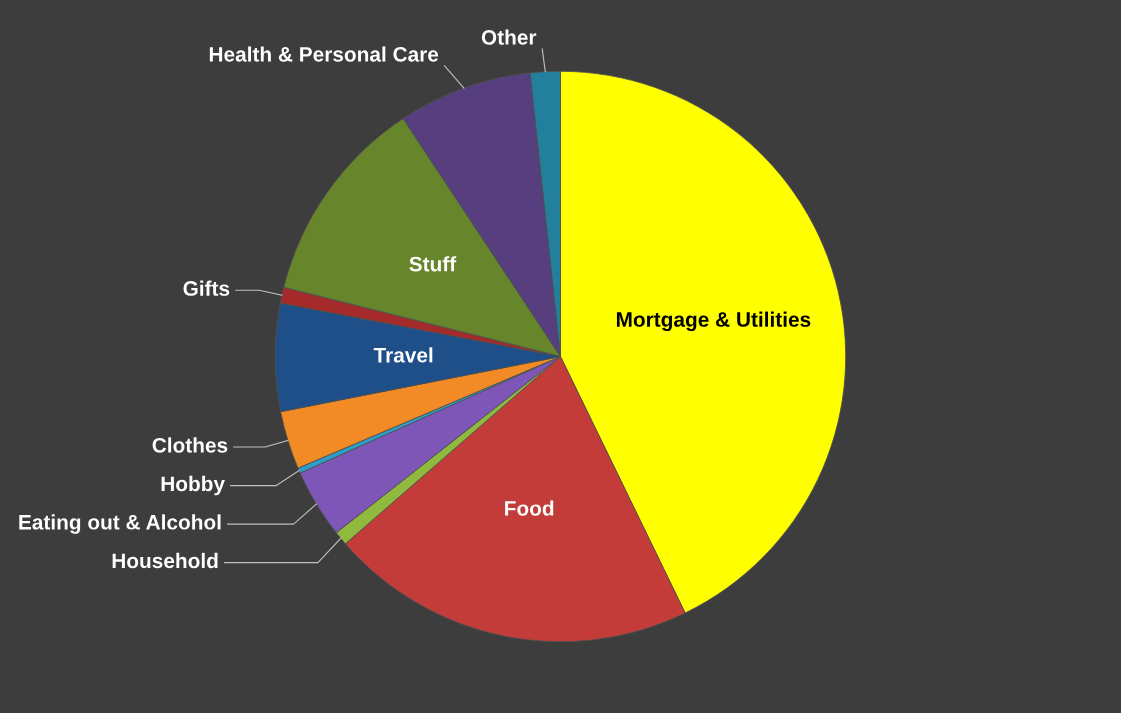 Image resolution: width=1121 pixels, height=713 pixels. I want to click on slice-label: Stuff, so click(433, 264).